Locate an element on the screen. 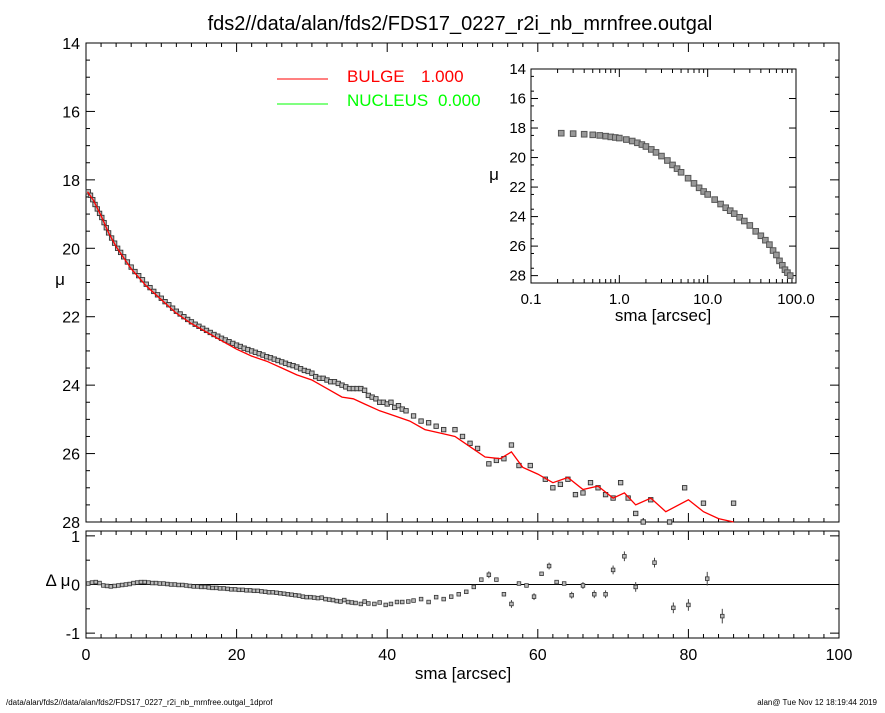 This screenshot has width=885, height=713. residual-x-tick-label: 40 is located at coordinates (387, 655).